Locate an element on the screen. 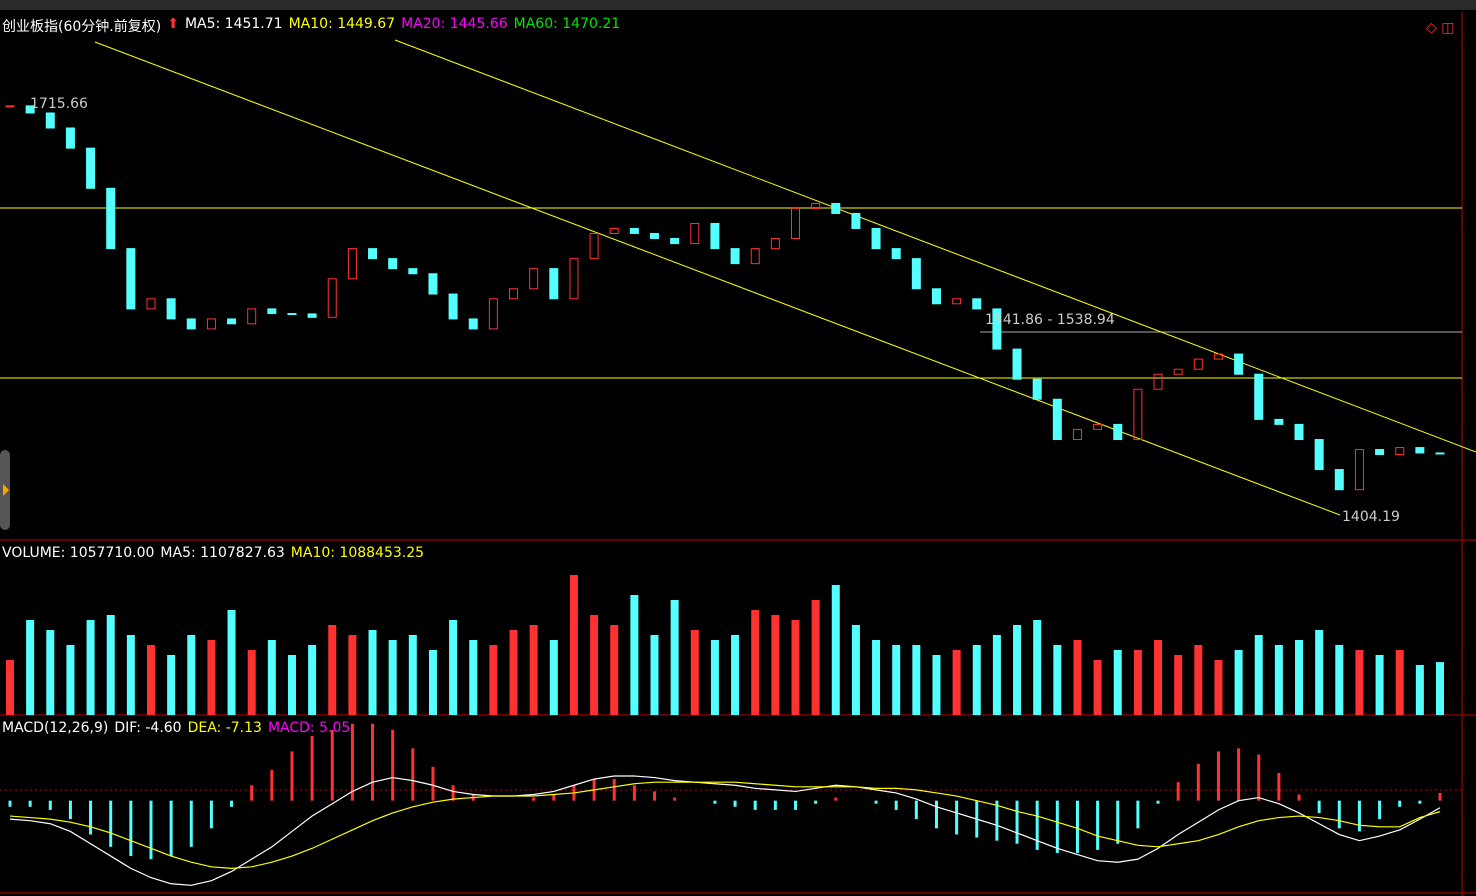  indicator-label: DIF: -4.60 is located at coordinates (148, 728).